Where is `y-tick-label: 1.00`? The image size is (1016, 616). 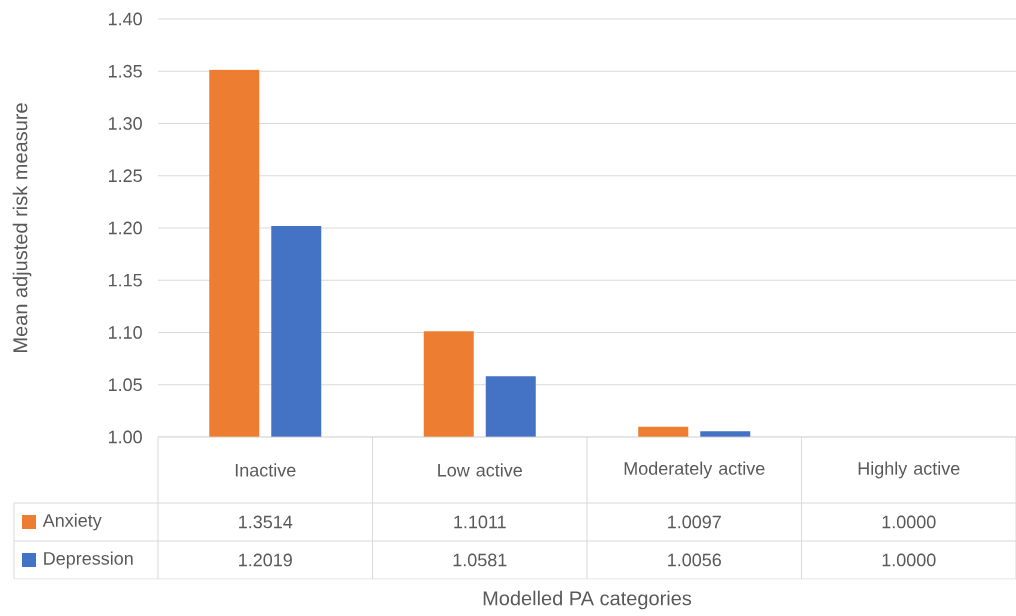 y-tick-label: 1.00 is located at coordinates (125, 437).